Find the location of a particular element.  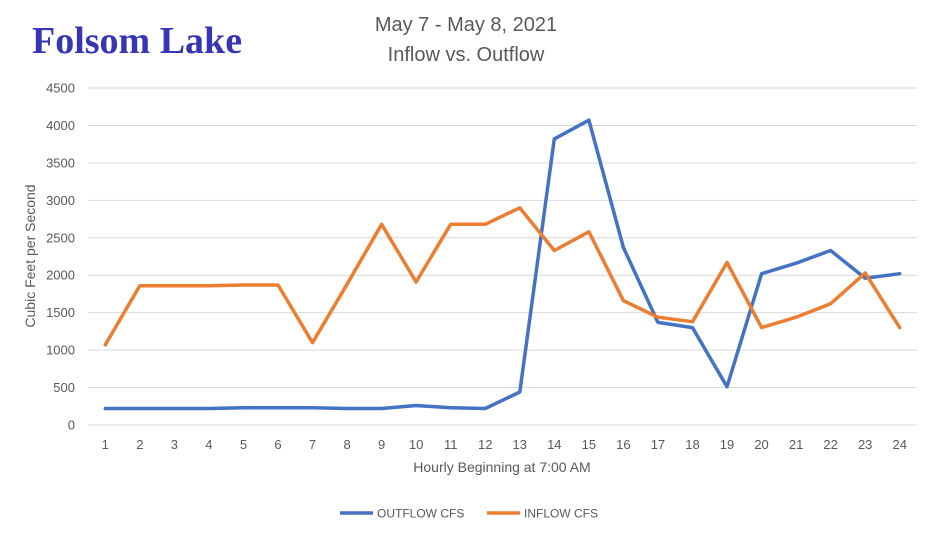

x-tick-label: 18 is located at coordinates (692, 444).